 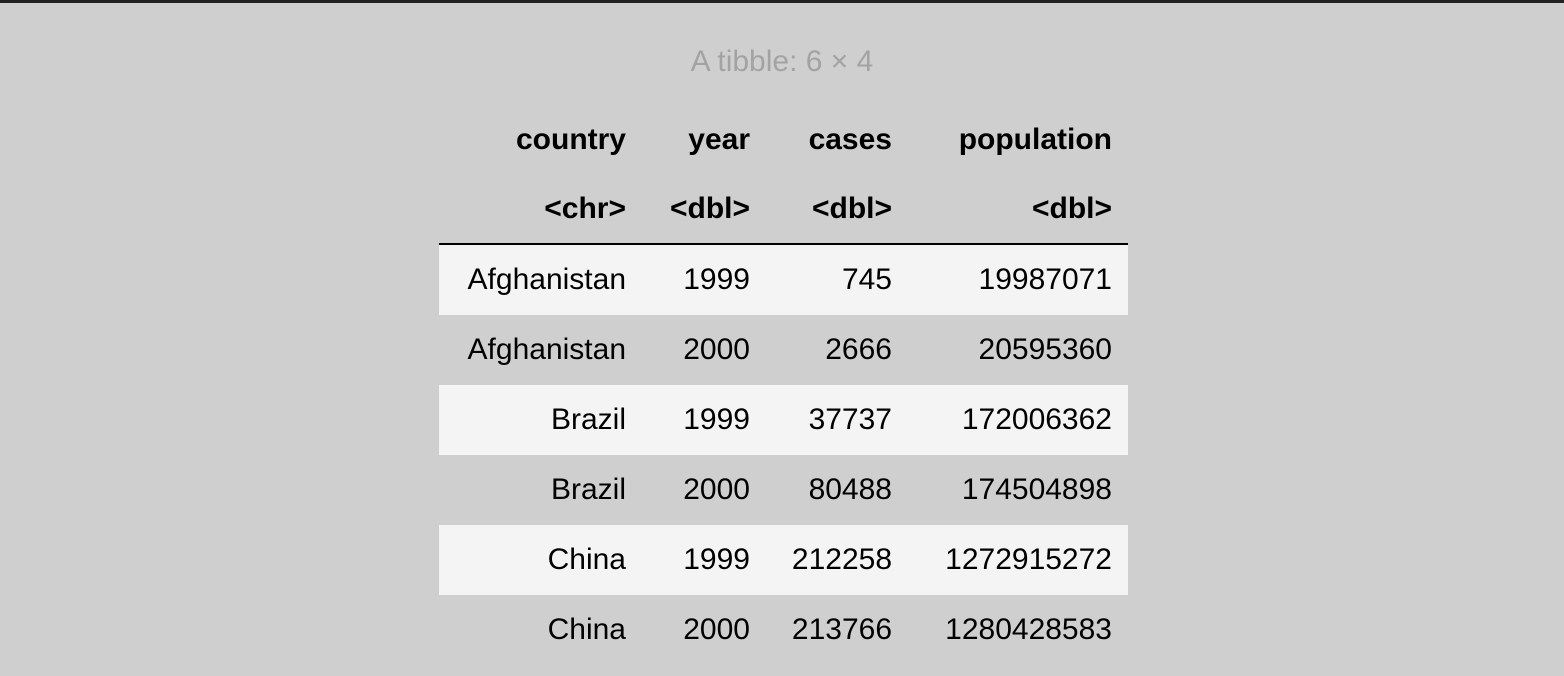 I want to click on column-header-country: country, so click(x=570, y=139).